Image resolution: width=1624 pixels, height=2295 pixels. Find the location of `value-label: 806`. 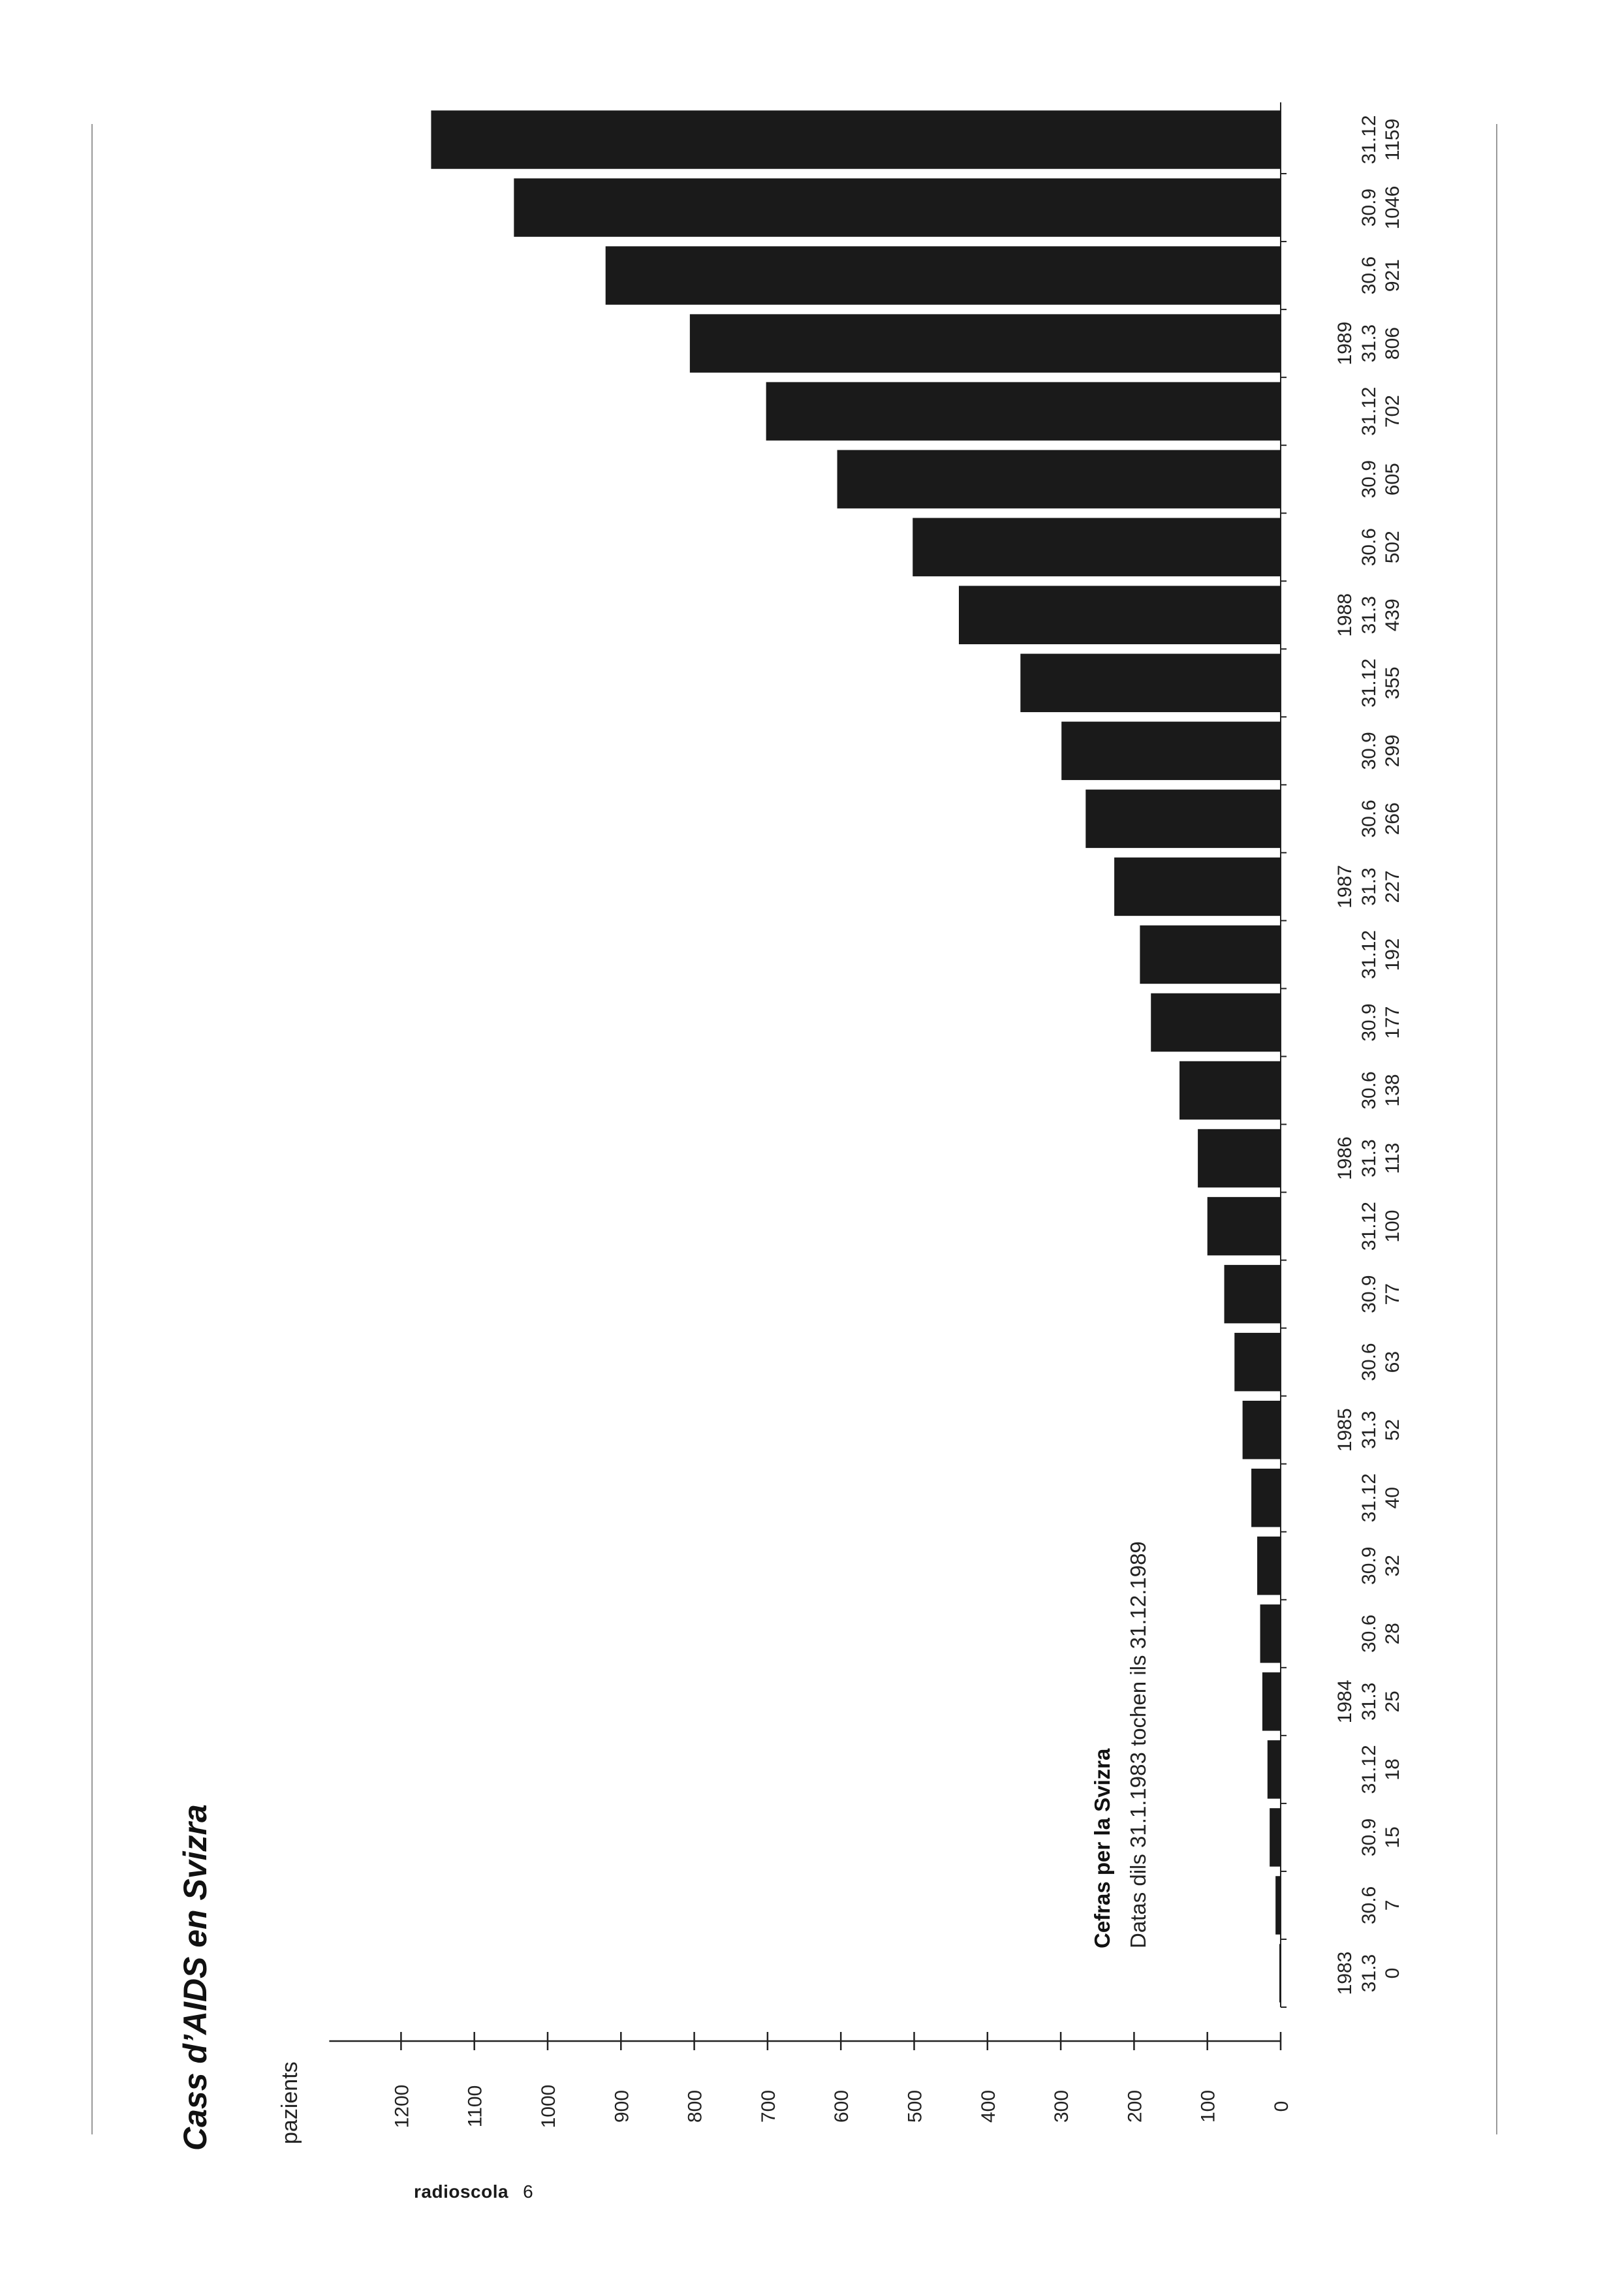

value-label: 806 is located at coordinates (1392, 343).